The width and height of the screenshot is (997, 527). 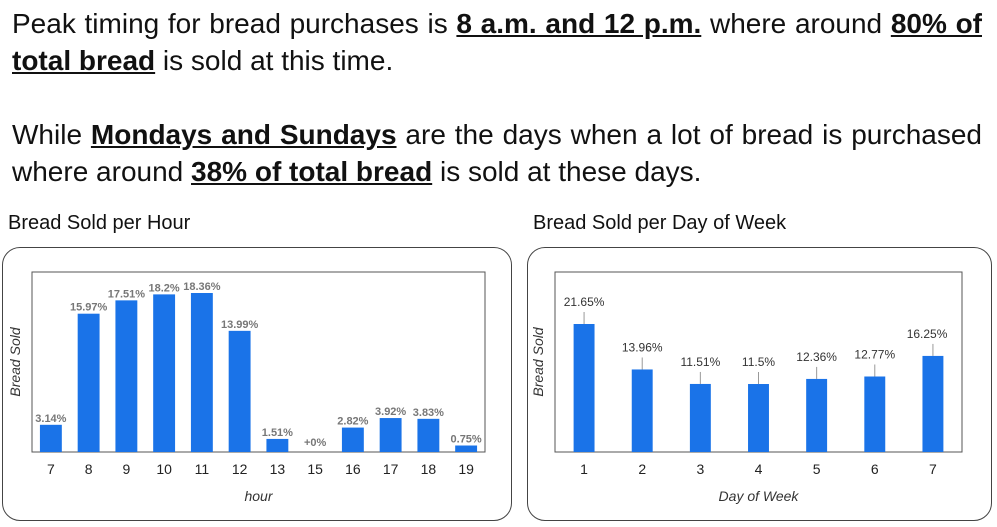 What do you see at coordinates (759, 496) in the screenshot?
I see `x-axis-title: Day of Week` at bounding box center [759, 496].